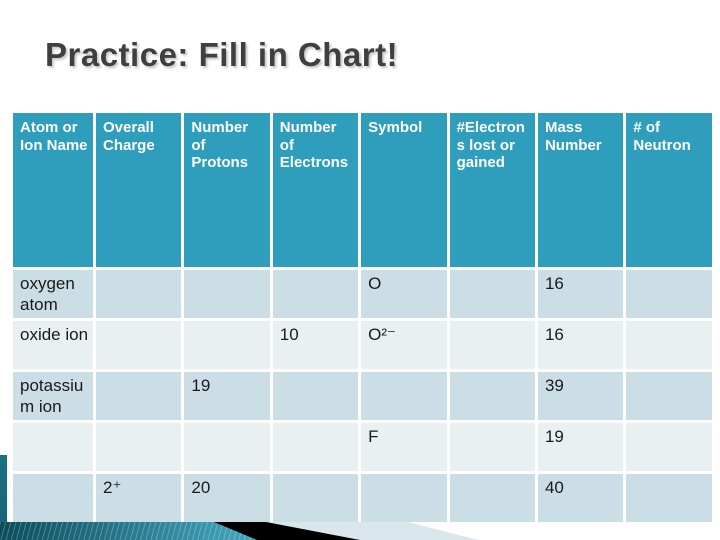 The width and height of the screenshot is (720, 540). I want to click on table-row-calcium-ion: 2⁺ 20 40, so click(362, 498).